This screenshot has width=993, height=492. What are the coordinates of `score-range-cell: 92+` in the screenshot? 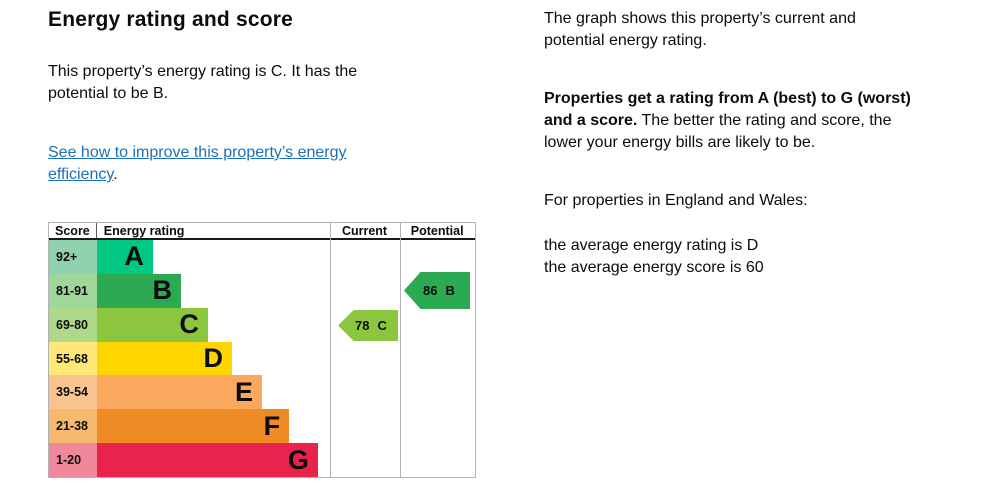 It's located at (73, 257).